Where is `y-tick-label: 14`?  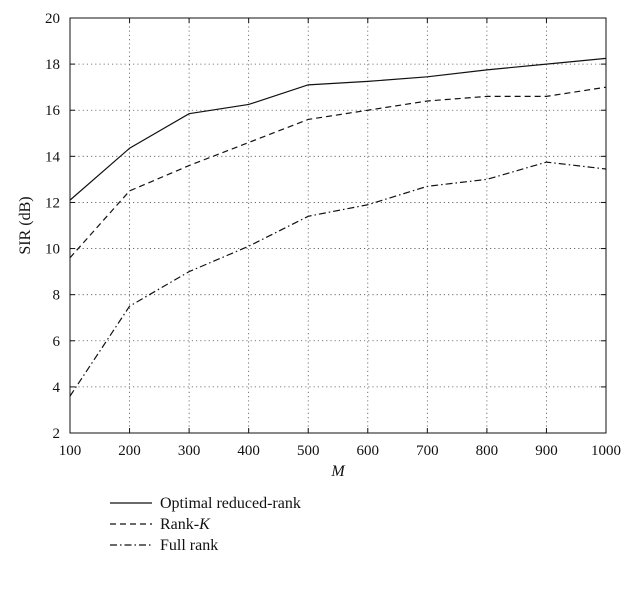 y-tick-label: 14 is located at coordinates (53, 157).